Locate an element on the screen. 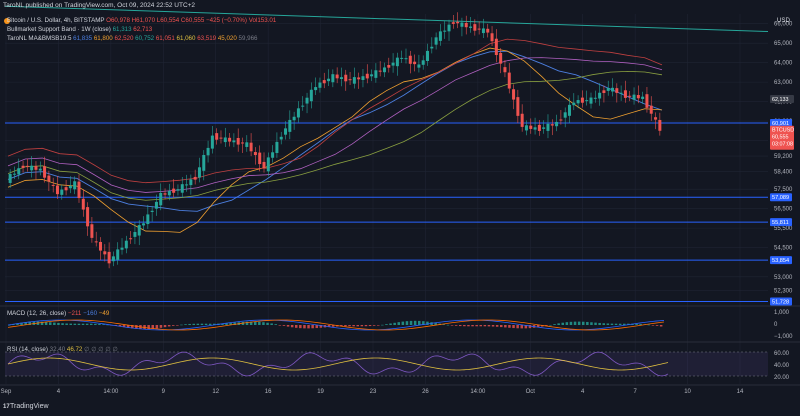  rsi-label: RSI (14, close) is located at coordinates (27, 349).